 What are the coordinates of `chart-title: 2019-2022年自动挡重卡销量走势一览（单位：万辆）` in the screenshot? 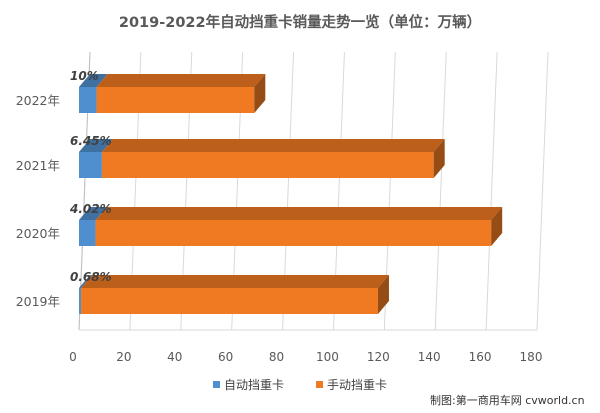 It's located at (300, 22).